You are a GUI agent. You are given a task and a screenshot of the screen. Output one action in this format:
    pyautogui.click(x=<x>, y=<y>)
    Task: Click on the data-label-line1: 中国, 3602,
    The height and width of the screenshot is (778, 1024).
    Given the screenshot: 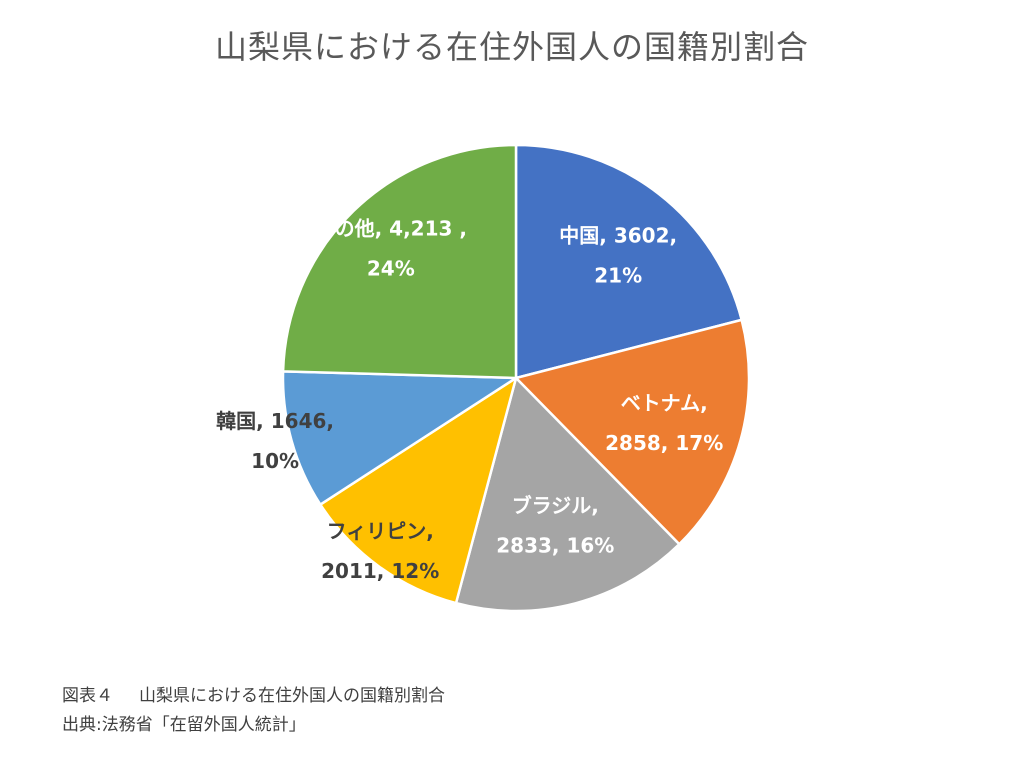 What is the action you would take?
    pyautogui.click(x=618, y=236)
    